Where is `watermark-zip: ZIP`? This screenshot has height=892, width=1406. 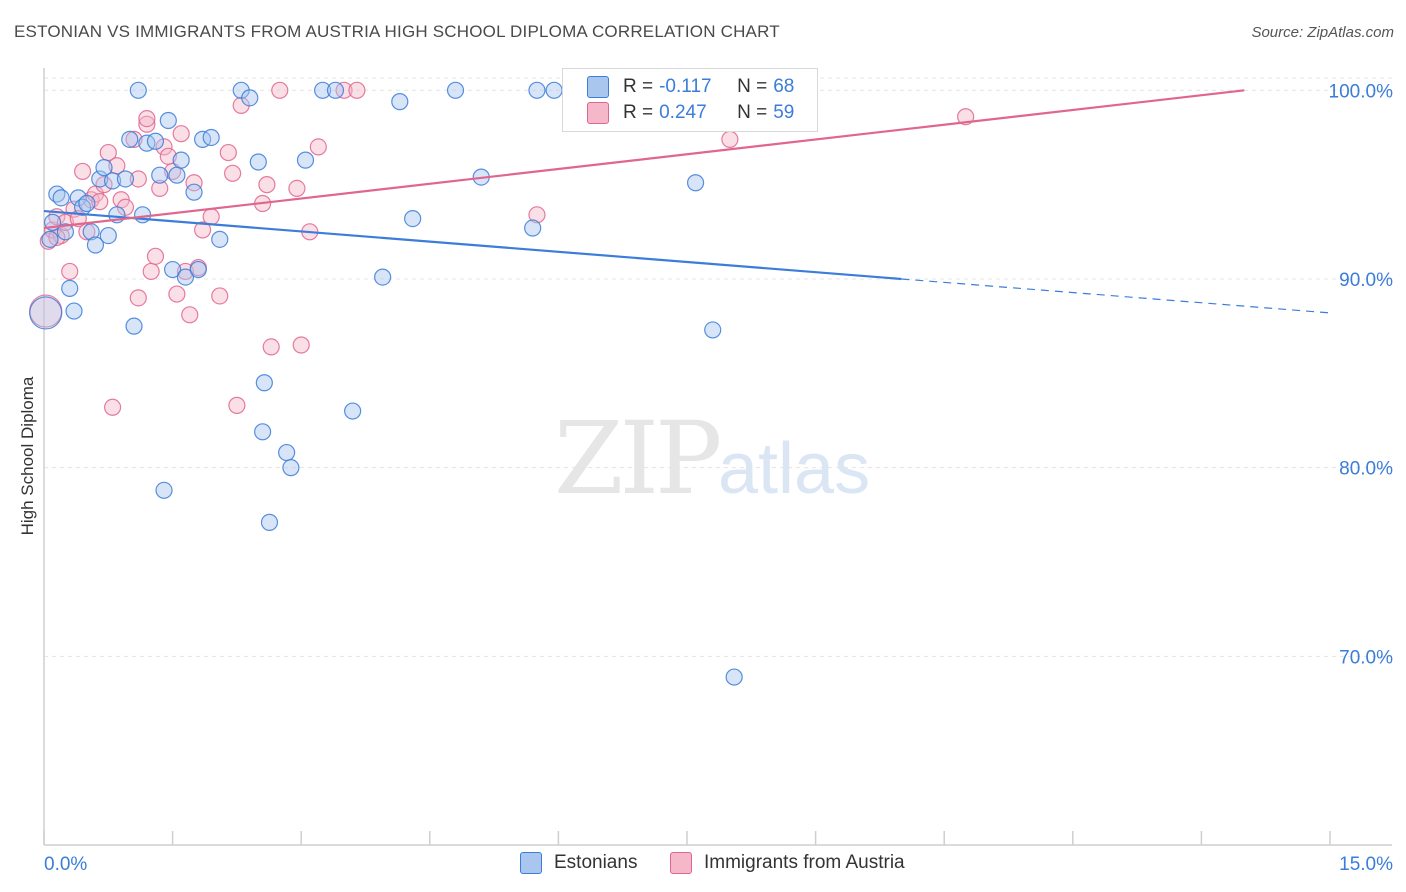 watermark-zip: ZIP is located at coordinates (638, 458).